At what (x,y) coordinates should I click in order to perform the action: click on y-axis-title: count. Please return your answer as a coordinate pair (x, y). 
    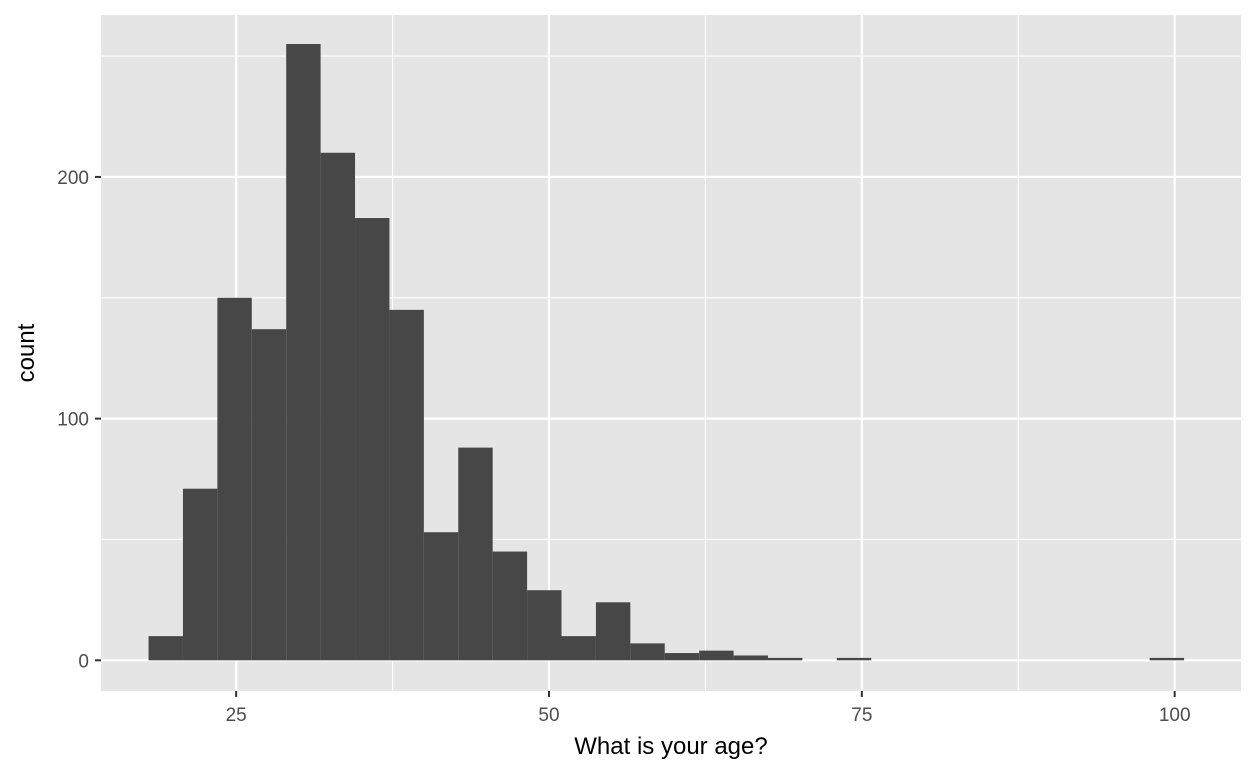
    Looking at the image, I should click on (26, 352).